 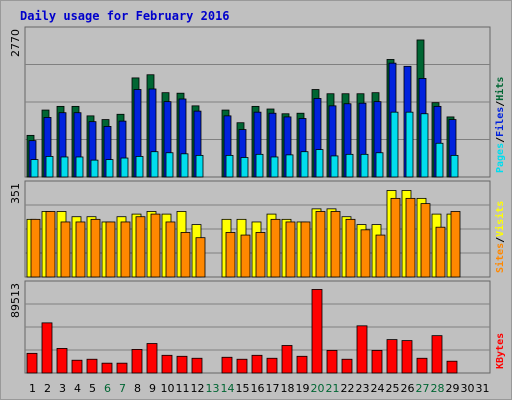 I want to click on x-tick-label: 23, so click(x=363, y=388).